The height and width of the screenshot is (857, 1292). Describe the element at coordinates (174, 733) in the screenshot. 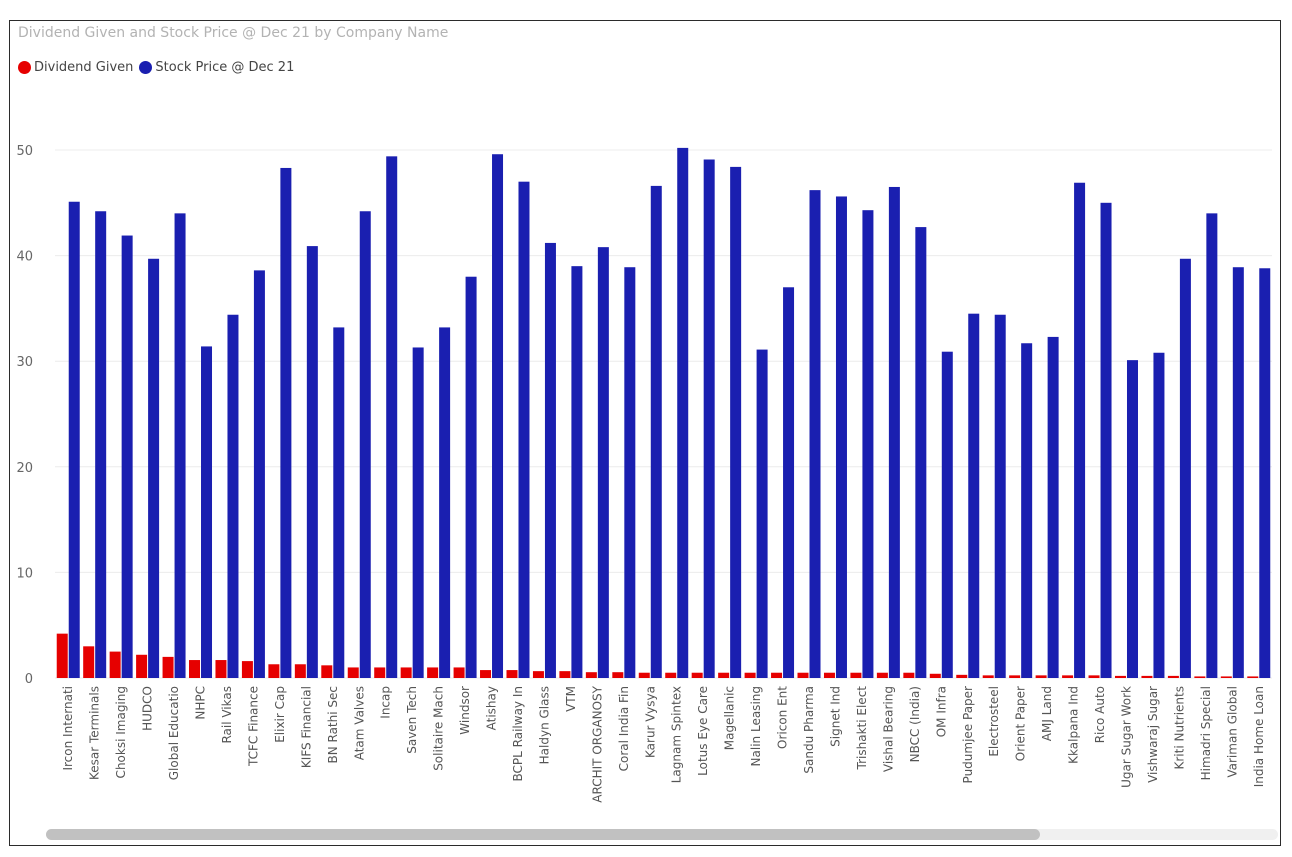

I see `x-tick-label: Global Educatio` at that location.